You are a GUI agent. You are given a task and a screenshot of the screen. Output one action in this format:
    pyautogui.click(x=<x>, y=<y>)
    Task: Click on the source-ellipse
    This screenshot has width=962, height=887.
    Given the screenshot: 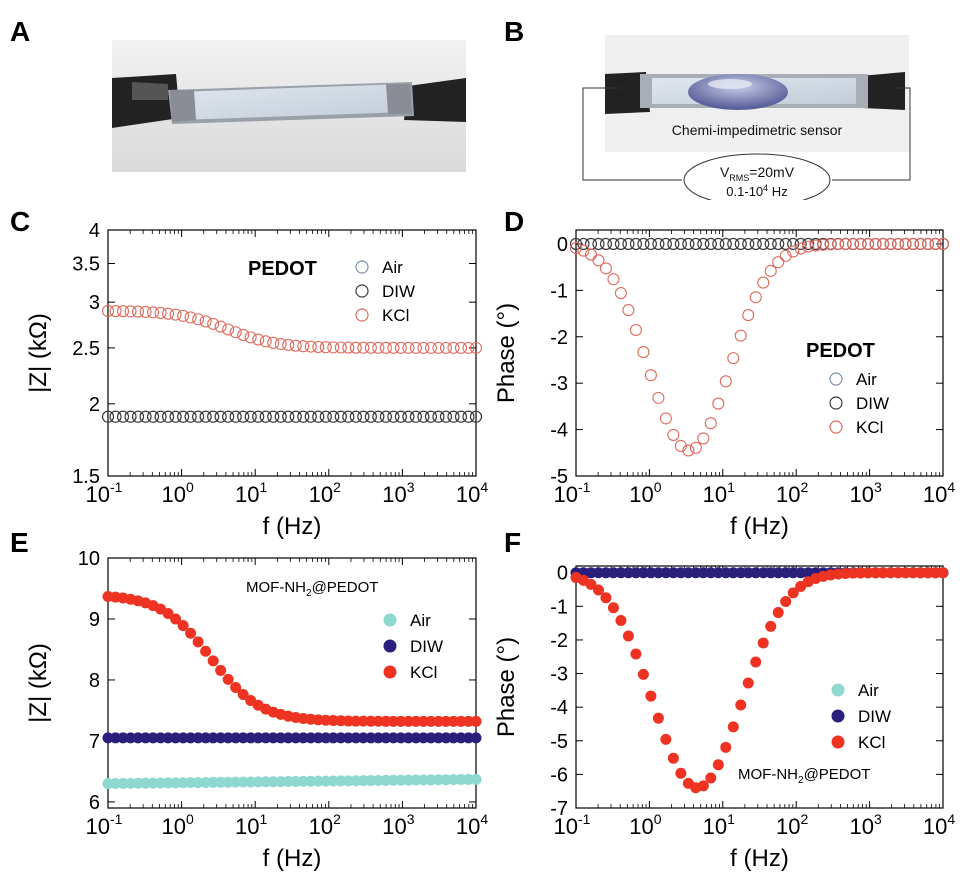 What is the action you would take?
    pyautogui.click(x=757, y=176)
    